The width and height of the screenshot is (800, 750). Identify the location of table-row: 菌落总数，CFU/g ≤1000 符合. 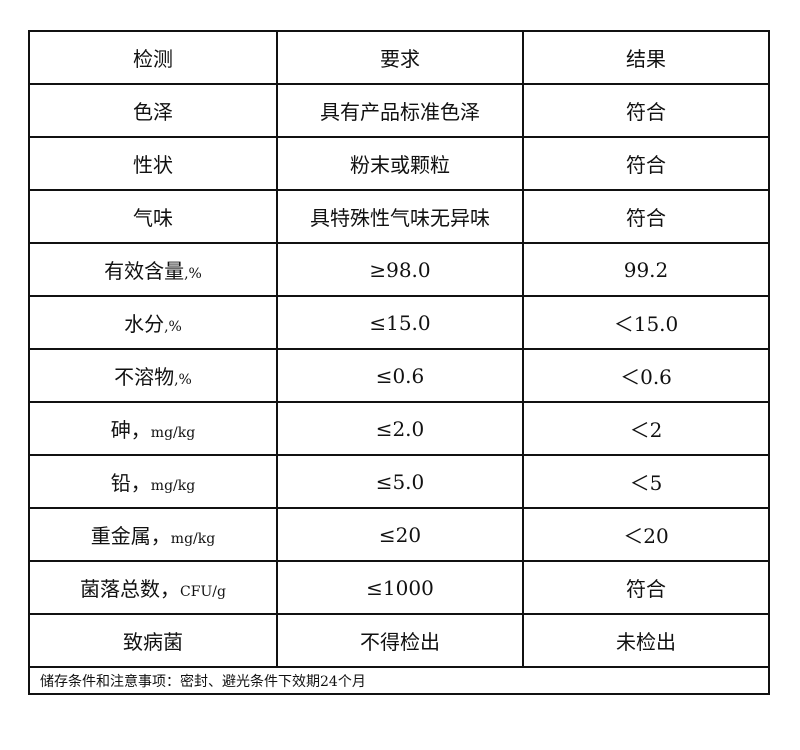
(399, 587).